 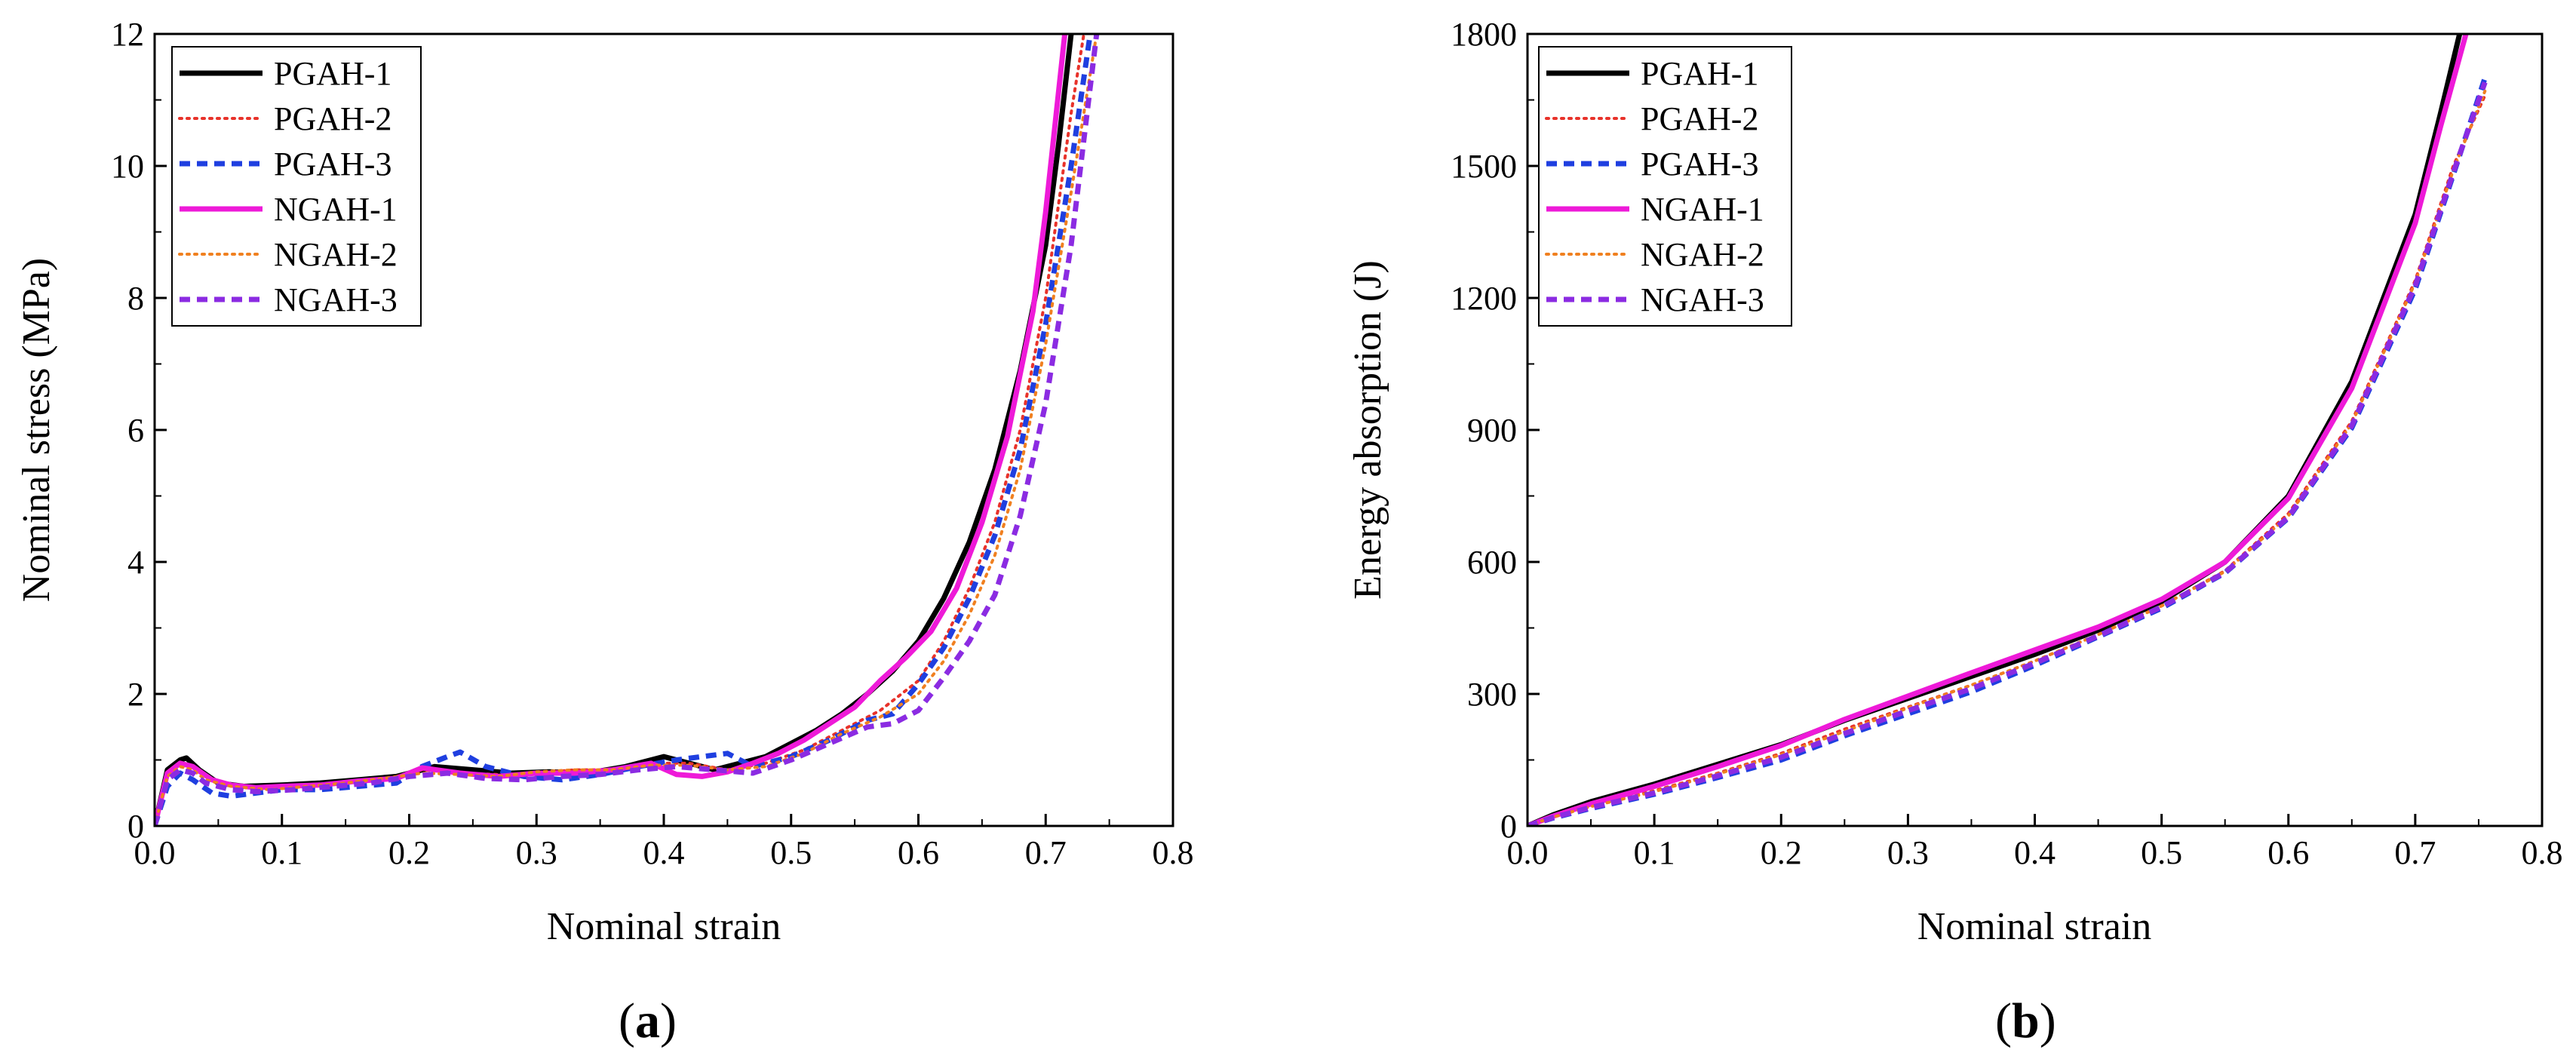 I want to click on panel-a-x-tick-label: 0.4, so click(x=664, y=852).